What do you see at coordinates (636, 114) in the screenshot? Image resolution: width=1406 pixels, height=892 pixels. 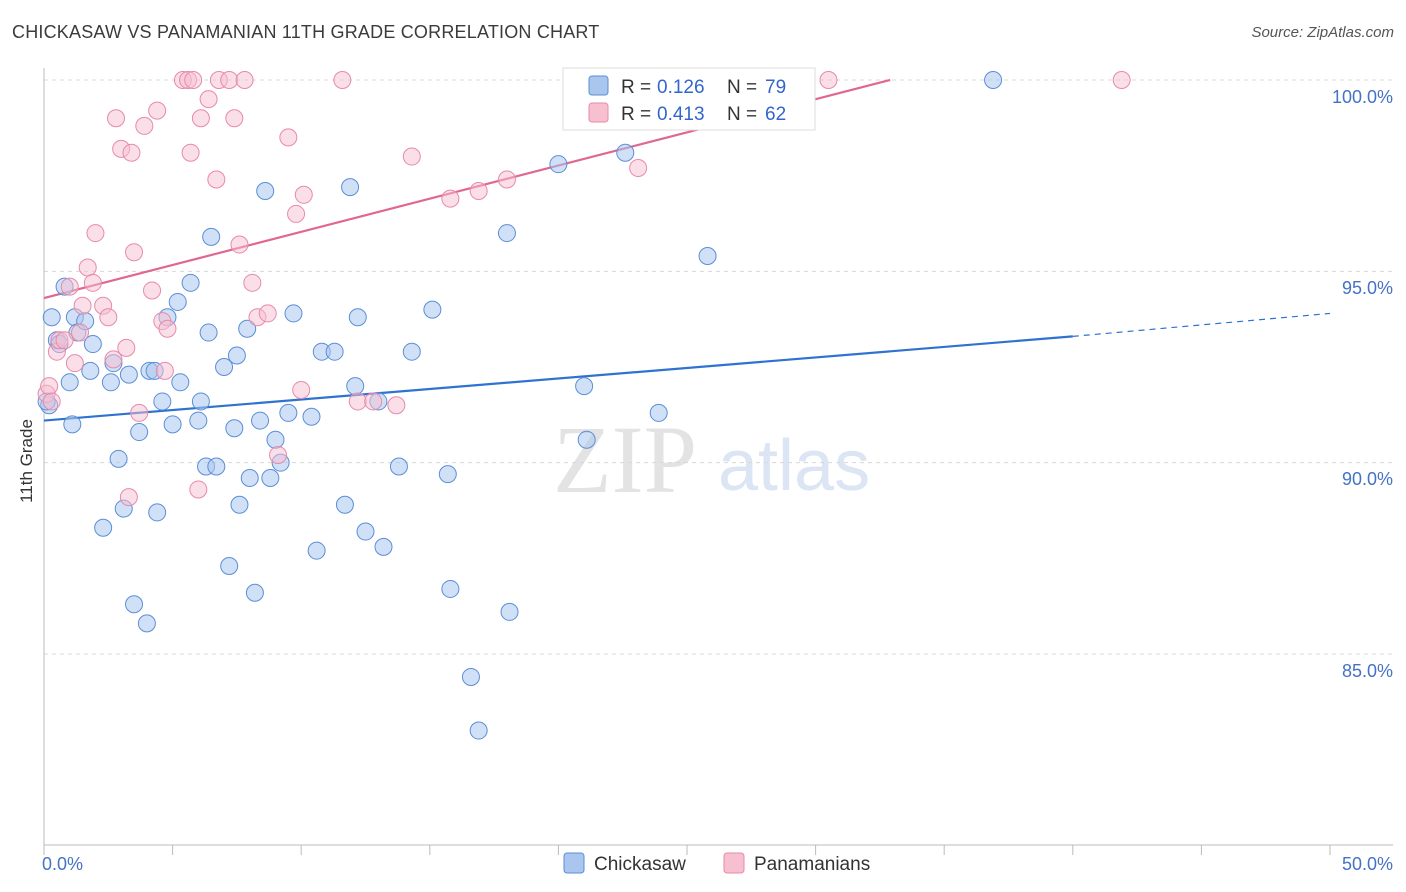 I see `legend-r-label-panamanians: R =` at bounding box center [636, 114].